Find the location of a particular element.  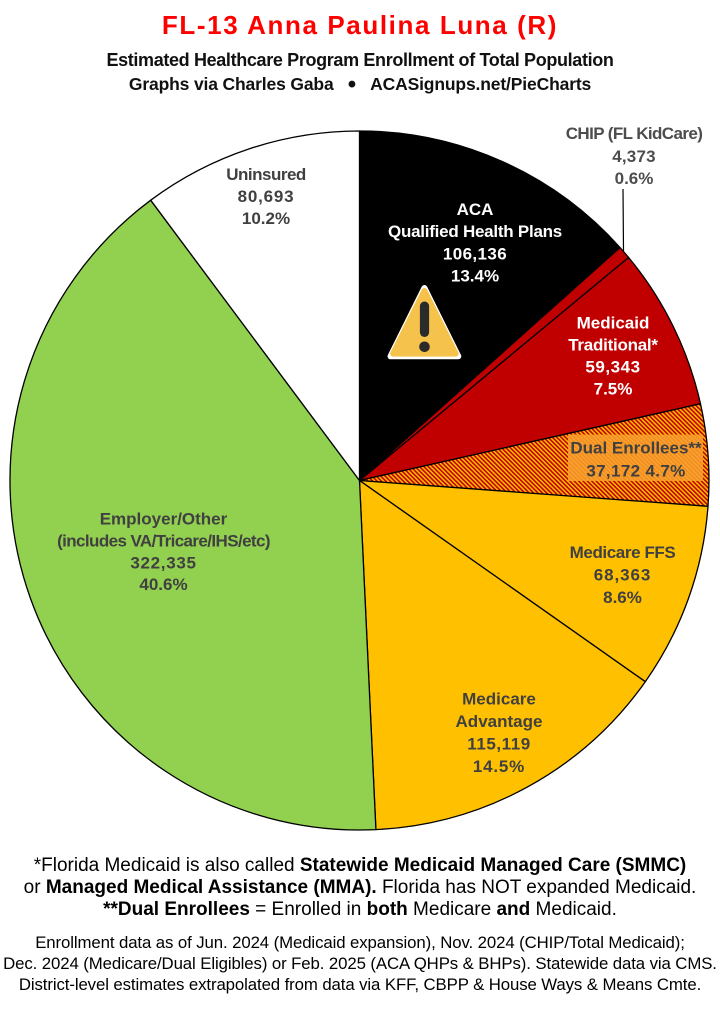

svg-text: 106,136 is located at coordinates (475, 254).